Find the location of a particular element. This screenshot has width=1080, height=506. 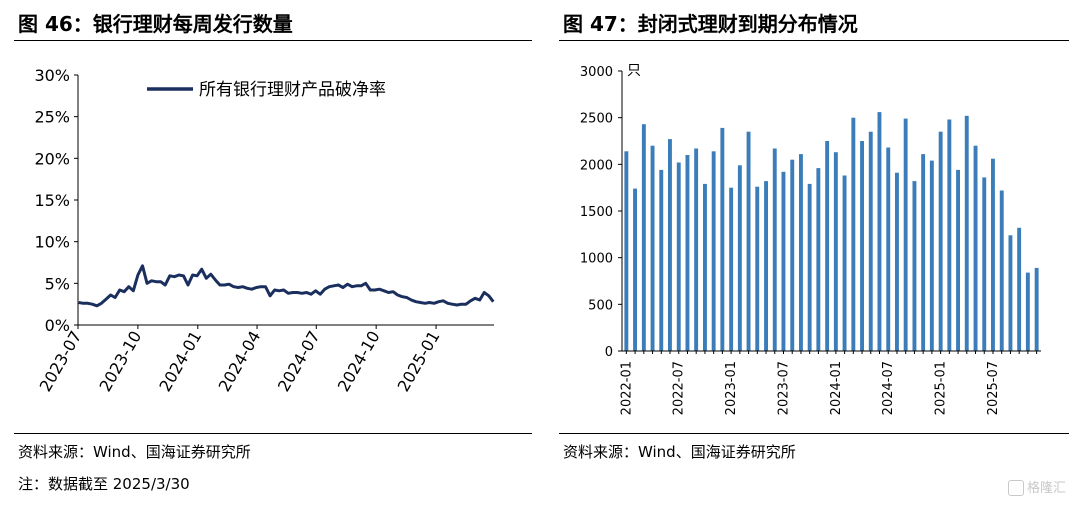

right-source: 资料来源：Wind、国海证券研究所 is located at coordinates (679, 452).